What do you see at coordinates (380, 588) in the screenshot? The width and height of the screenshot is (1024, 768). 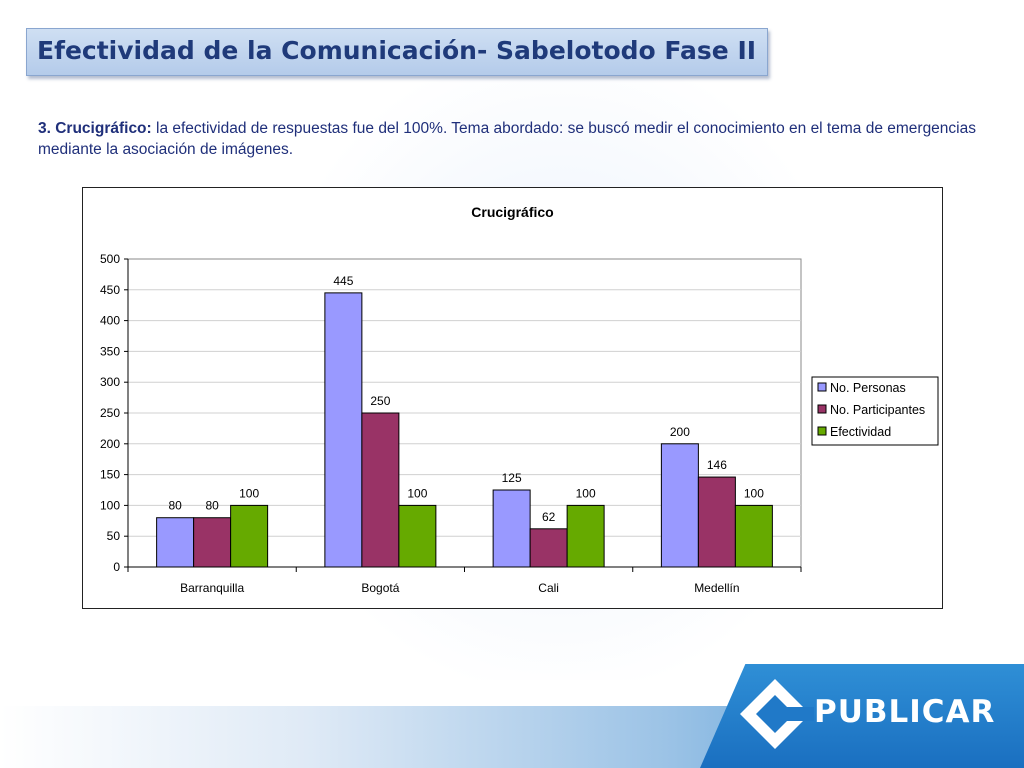 I see `x-tick-label: Bogotá` at bounding box center [380, 588].